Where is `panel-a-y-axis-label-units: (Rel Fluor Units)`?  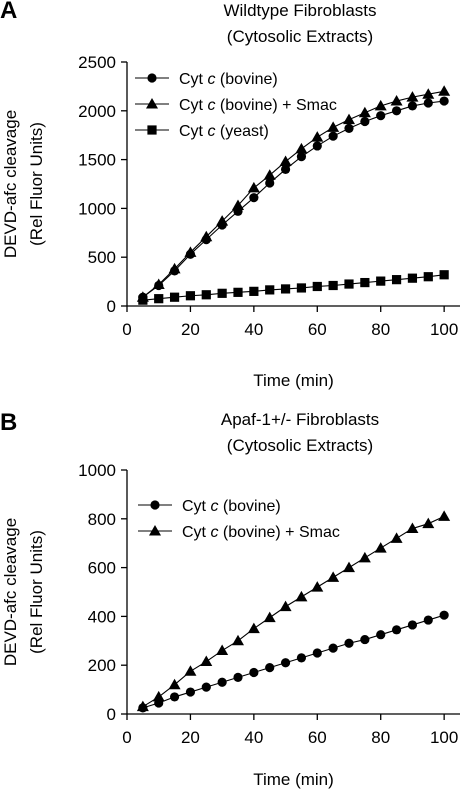
panel-a-y-axis-label-units: (Rel Fluor Units) is located at coordinates (36, 184).